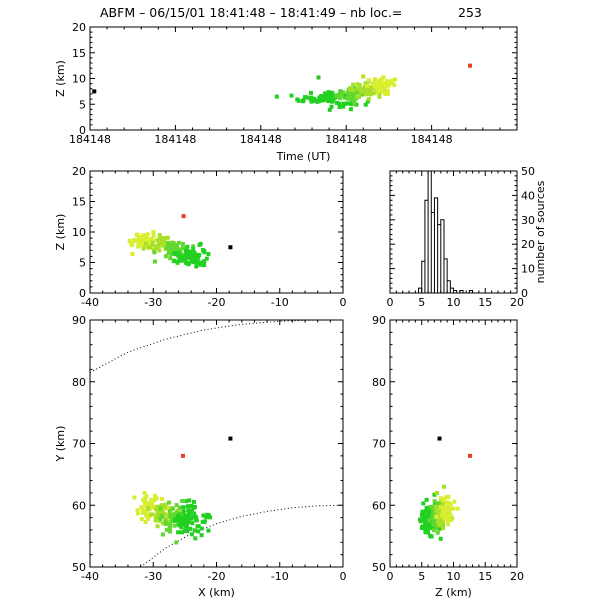 The height and width of the screenshot is (600, 600). What do you see at coordinates (282, 87) in the screenshot?
I see `plot-data` at bounding box center [282, 87].